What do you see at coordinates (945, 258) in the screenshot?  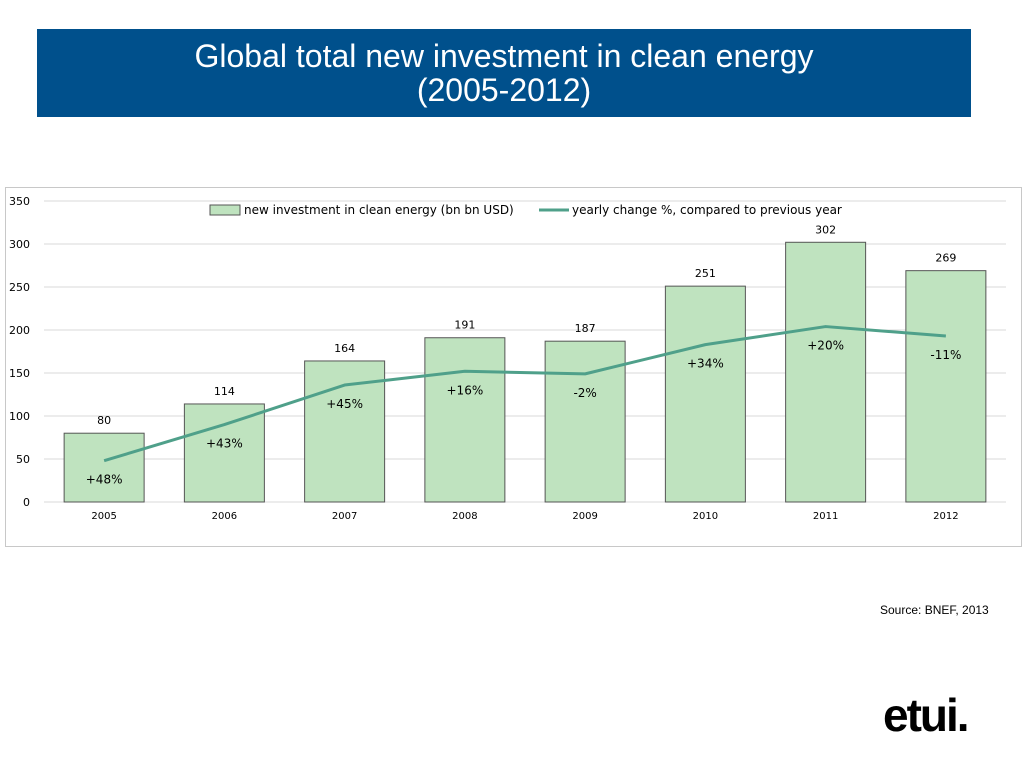 I see `bar-value-label: 269` at bounding box center [945, 258].